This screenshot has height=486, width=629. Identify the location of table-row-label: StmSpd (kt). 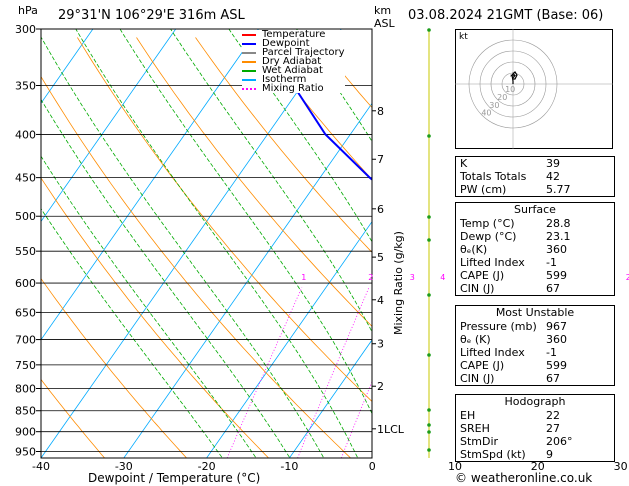
(493, 454).